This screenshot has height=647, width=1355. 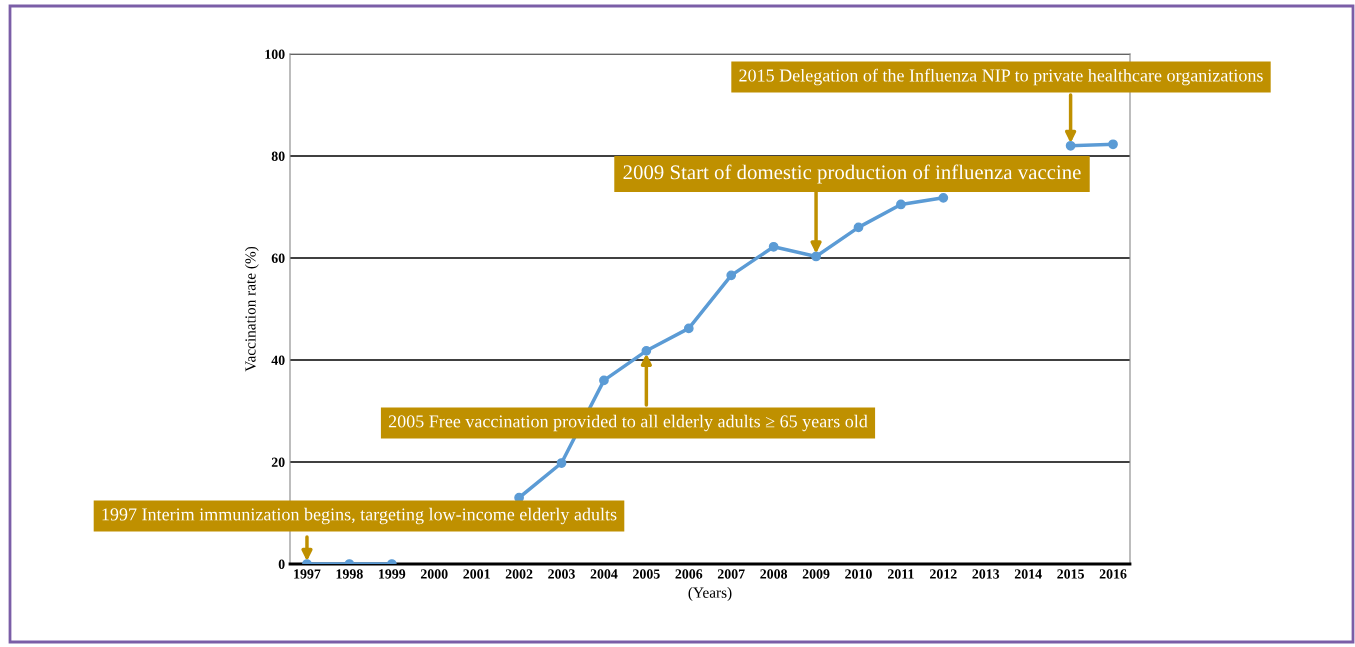 What do you see at coordinates (628, 423) in the screenshot?
I see `annotation: 2005 Free vaccination provided to all elderly adults ≥ 65 years old` at bounding box center [628, 423].